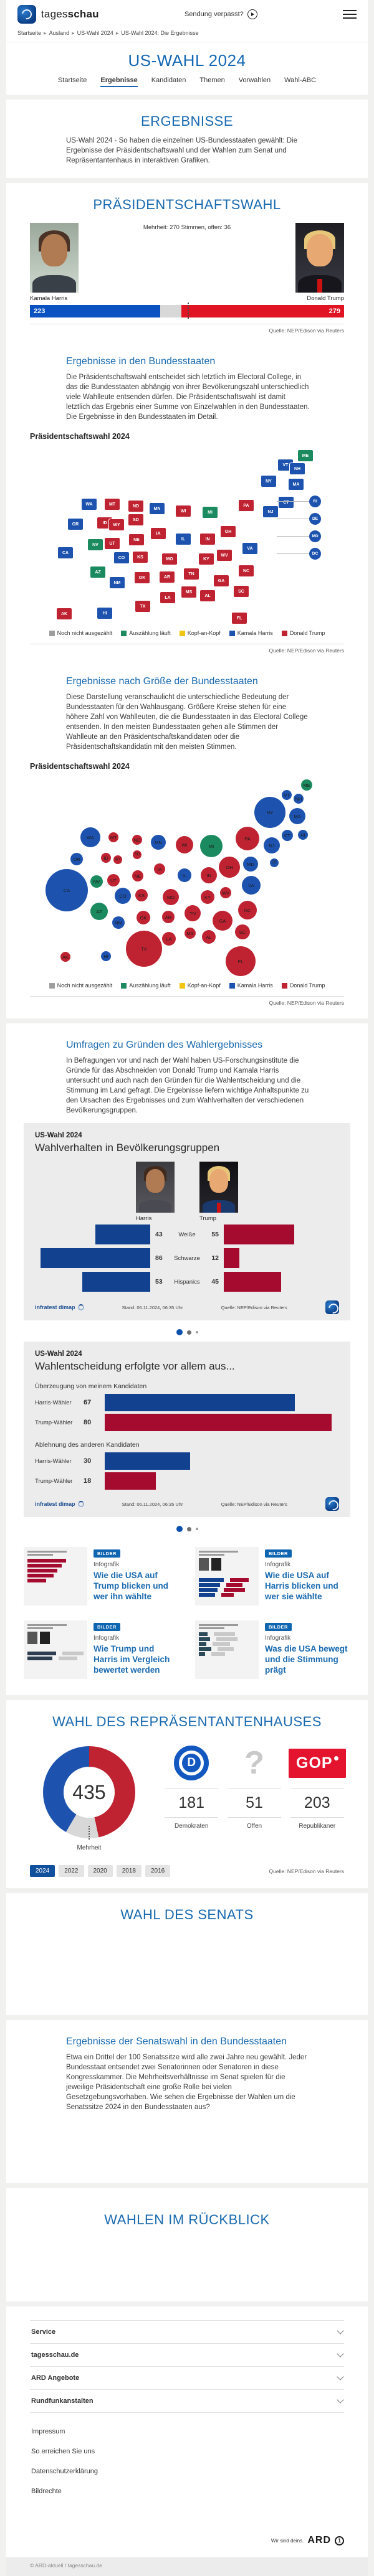 This screenshot has height=2576, width=374. Describe the element at coordinates (252, 14) in the screenshot. I see `play-icon` at that location.